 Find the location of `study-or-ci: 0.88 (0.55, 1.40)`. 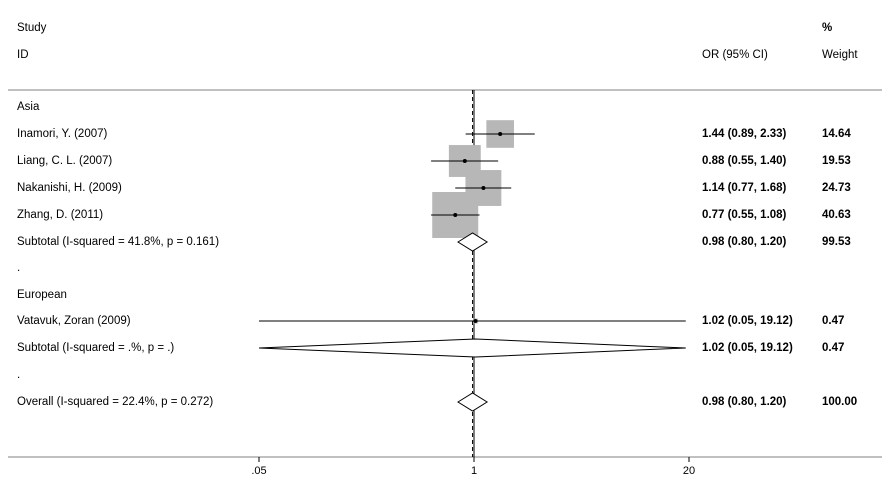

study-or-ci: 0.88 (0.55, 1.40) is located at coordinates (744, 161).